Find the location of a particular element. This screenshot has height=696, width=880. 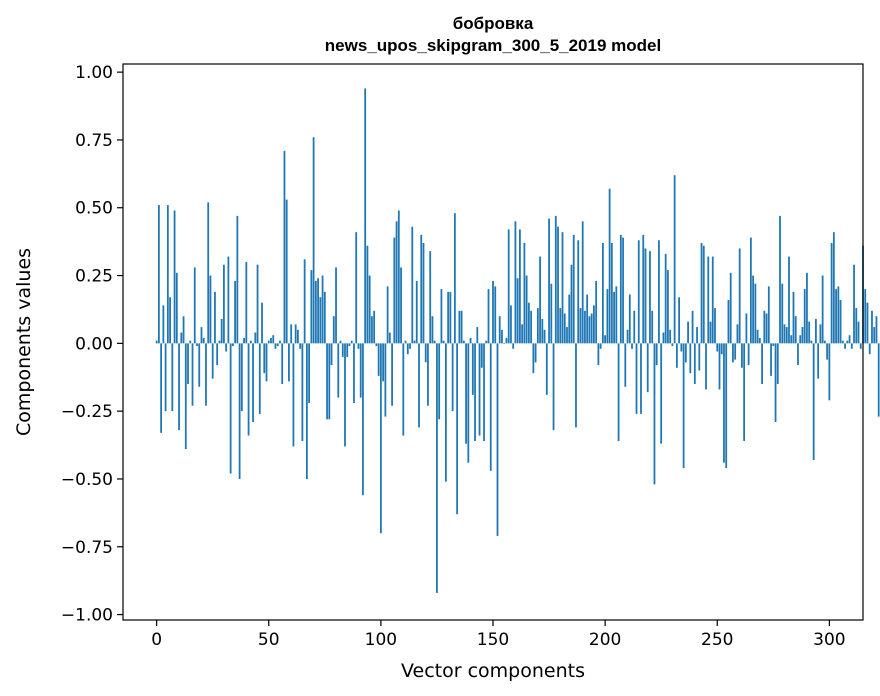

y-tick-label: 0.50 is located at coordinates (94, 209).